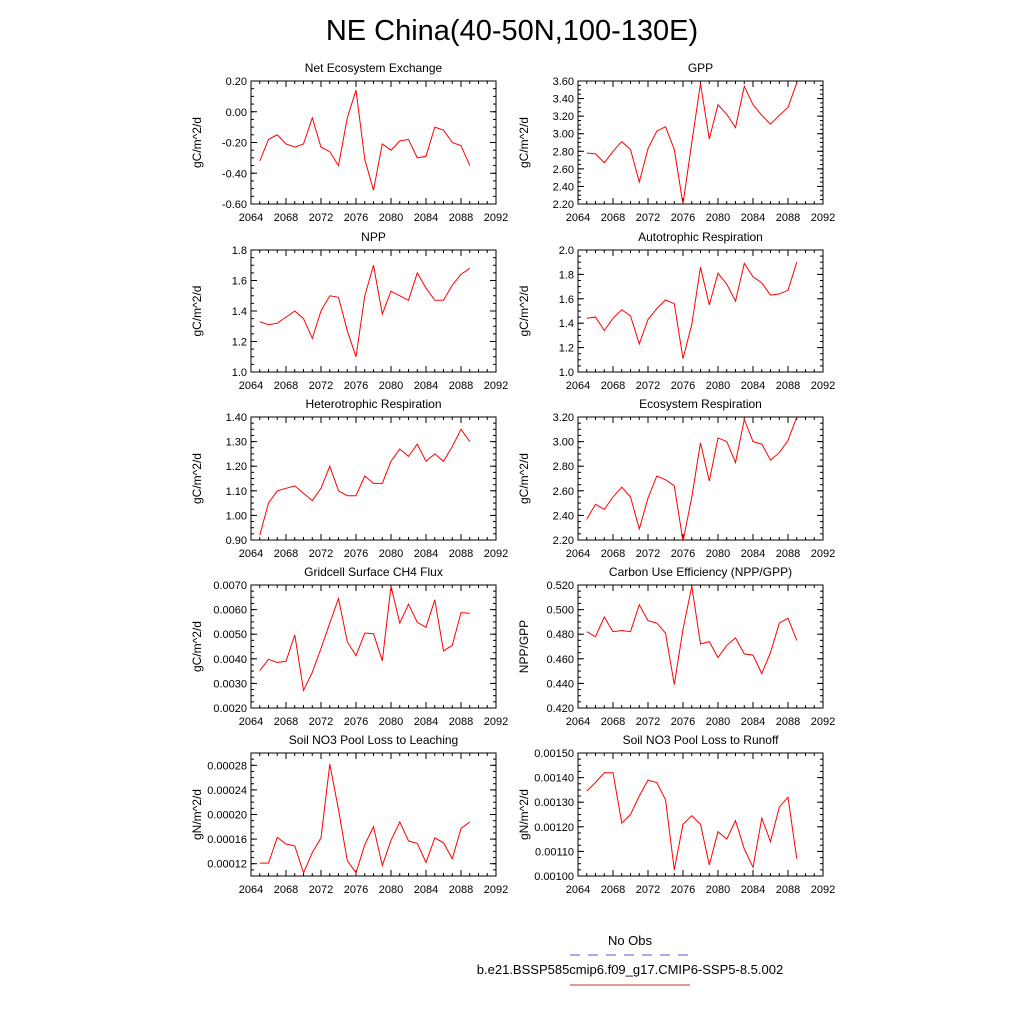 Image resolution: width=1024 pixels, height=1024 pixels. I want to click on y-tick-label: 0.520, so click(560, 586).